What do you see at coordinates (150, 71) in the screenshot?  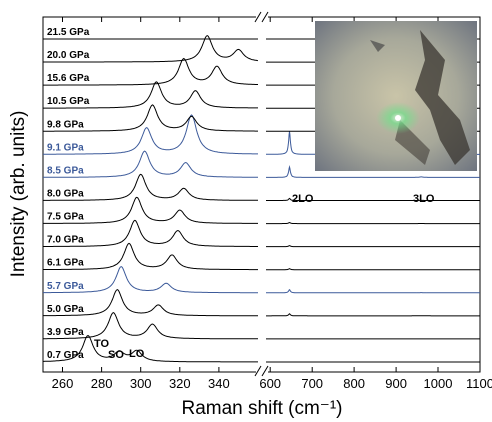 I see `spectrum-left-15.6` at bounding box center [150, 71].